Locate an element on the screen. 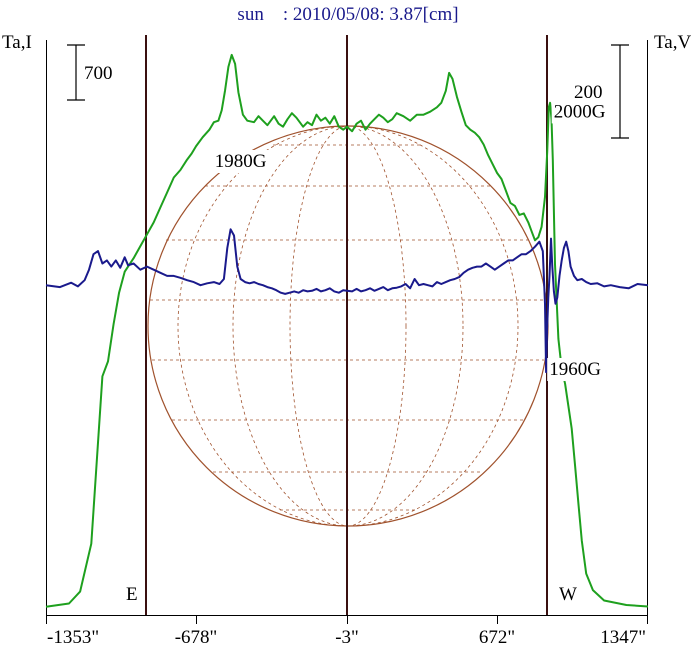 The height and width of the screenshot is (649, 696). limb-label-west: W is located at coordinates (568, 594).